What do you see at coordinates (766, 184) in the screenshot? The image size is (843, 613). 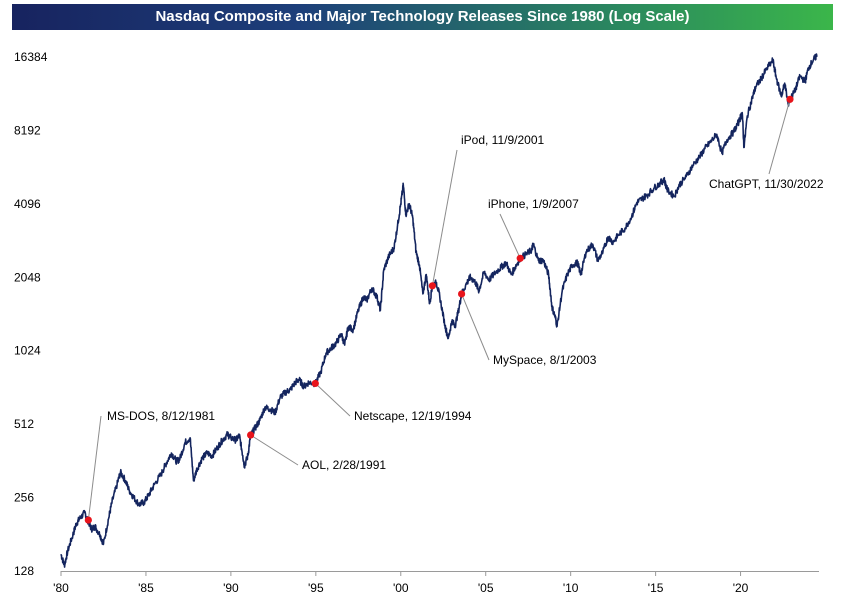 I see `event-label: ChatGPT, 11/30/2022` at bounding box center [766, 184].